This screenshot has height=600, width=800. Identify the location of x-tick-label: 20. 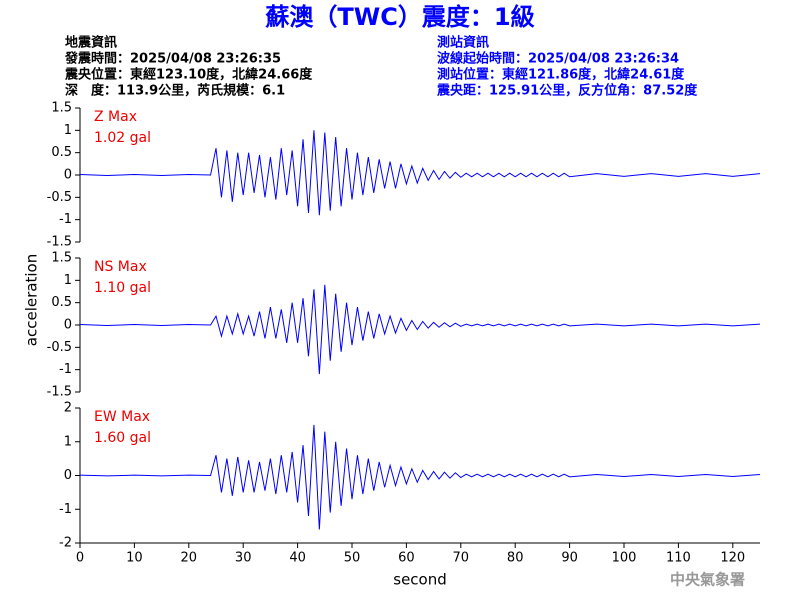
(189, 558).